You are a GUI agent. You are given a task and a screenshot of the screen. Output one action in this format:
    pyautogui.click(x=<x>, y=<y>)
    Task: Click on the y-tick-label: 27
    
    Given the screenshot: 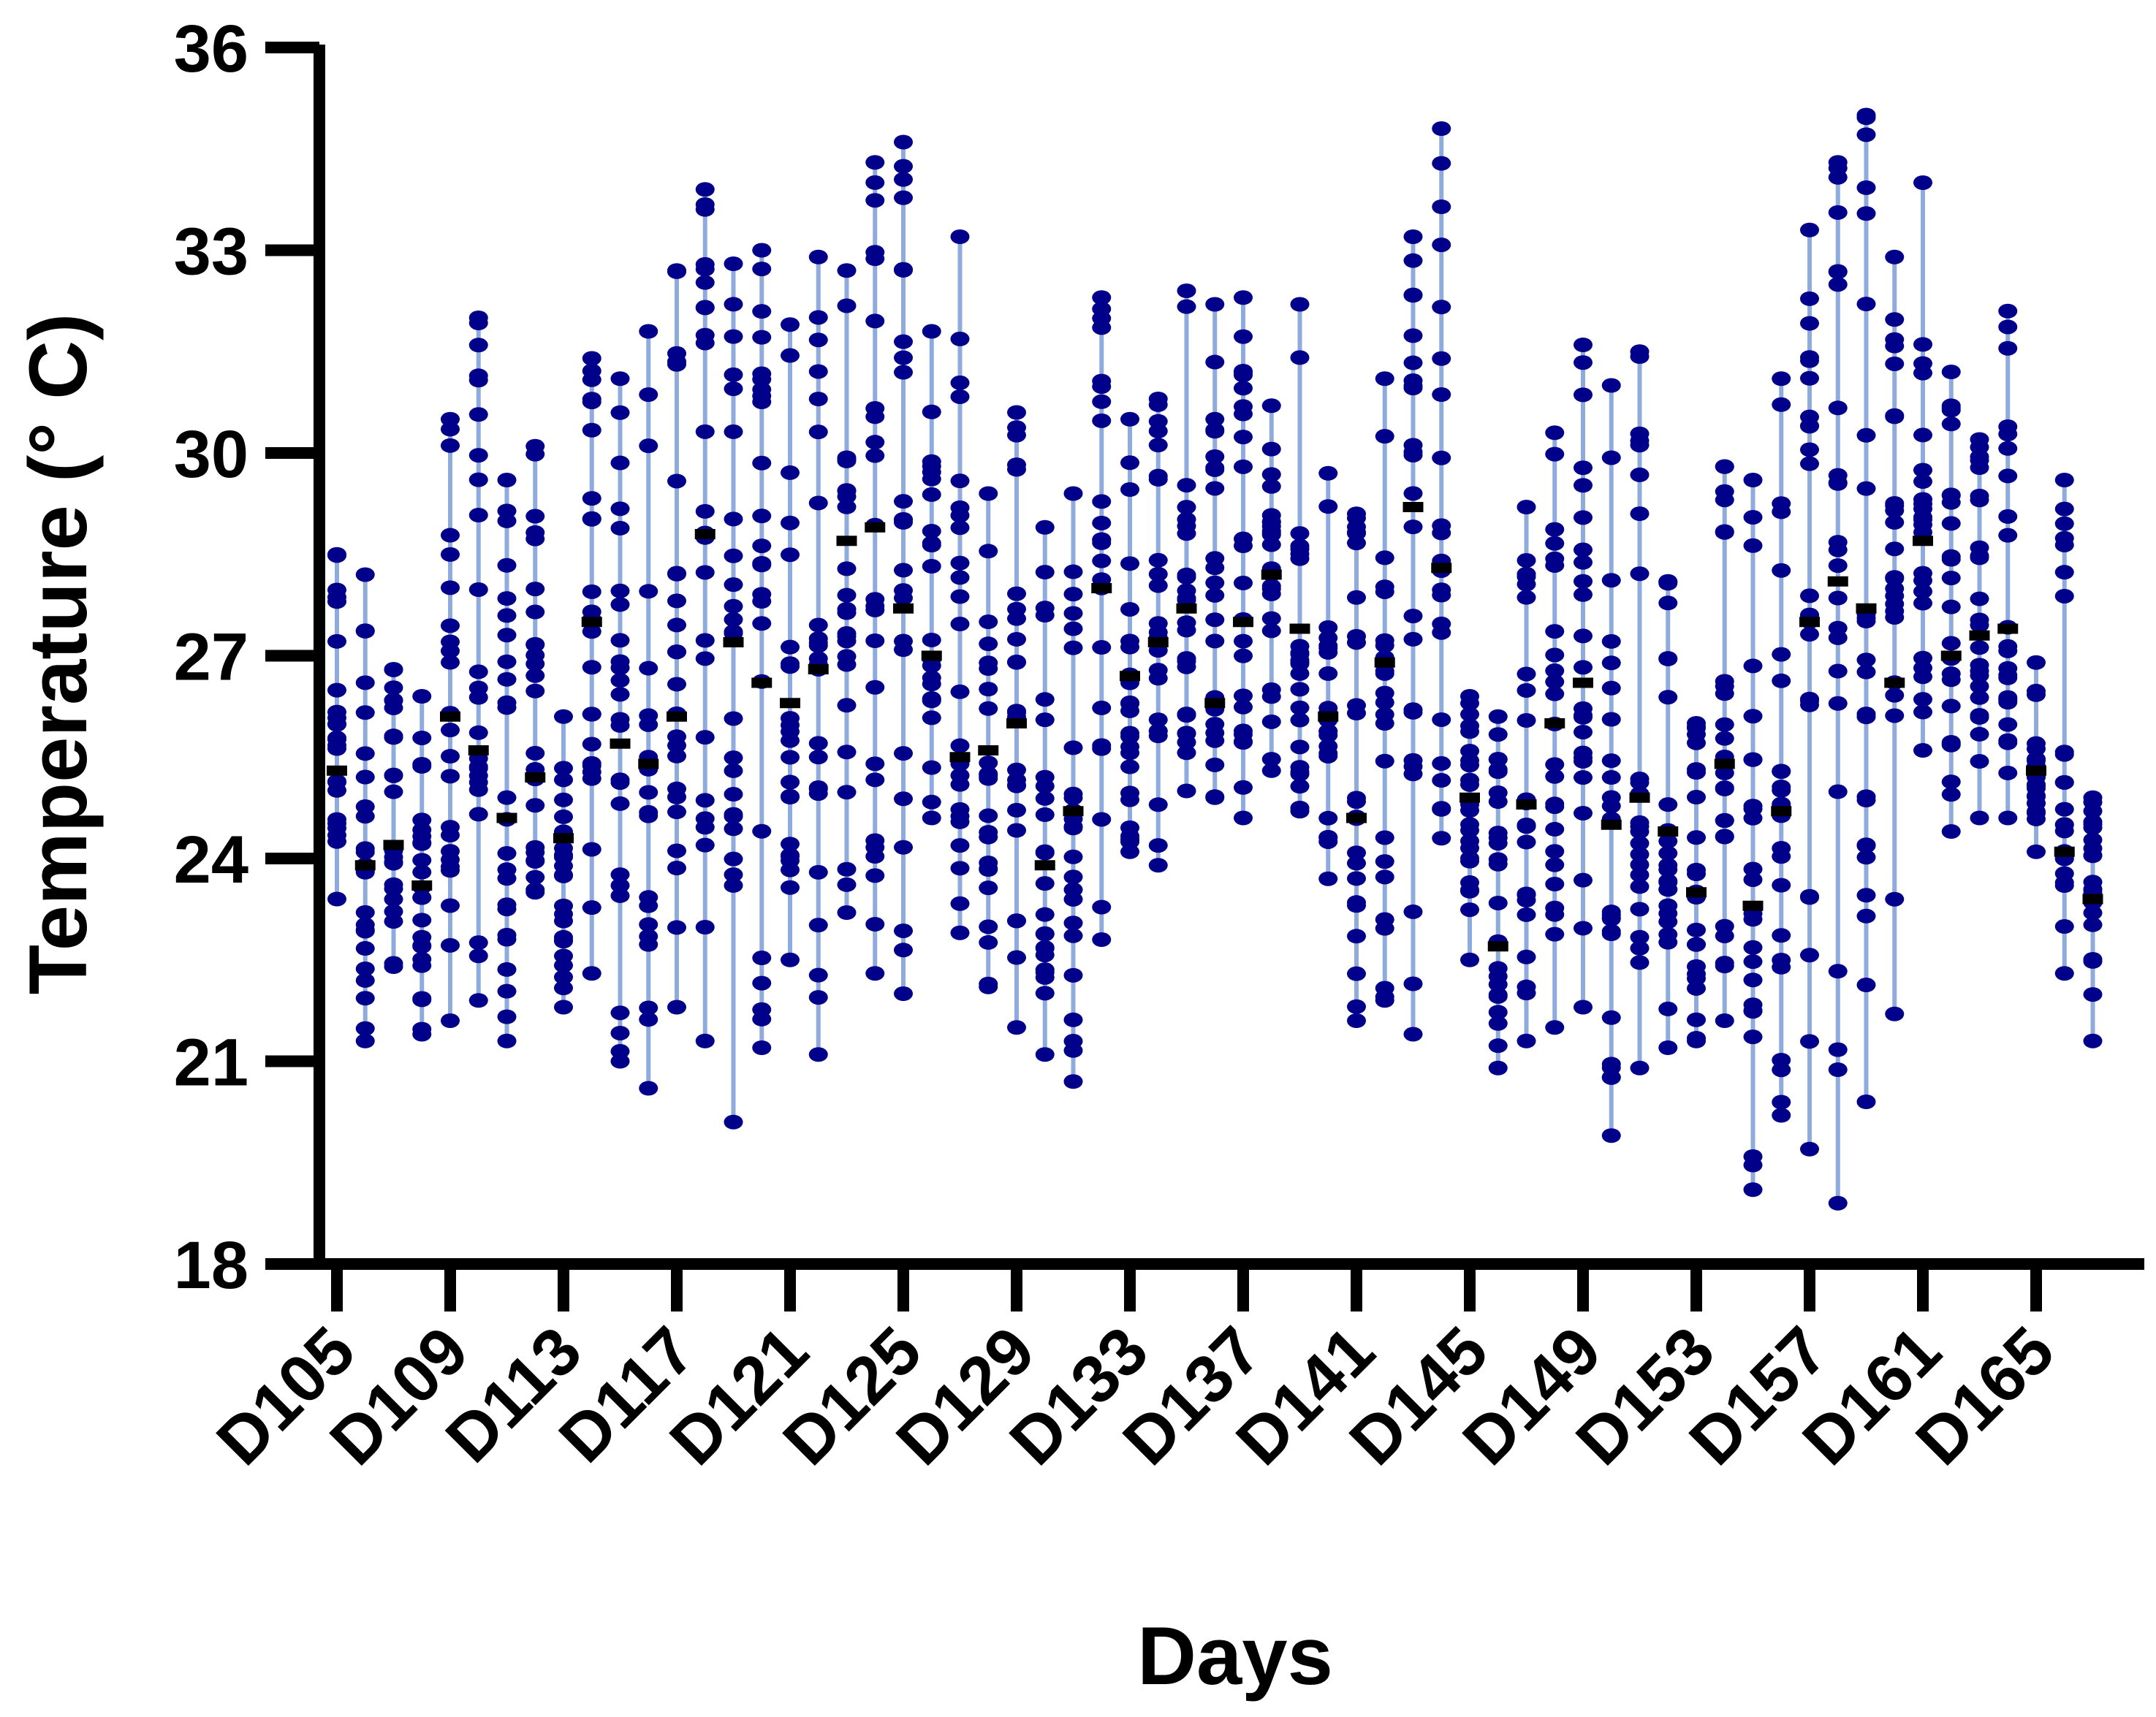 What is the action you would take?
    pyautogui.click(x=211, y=658)
    